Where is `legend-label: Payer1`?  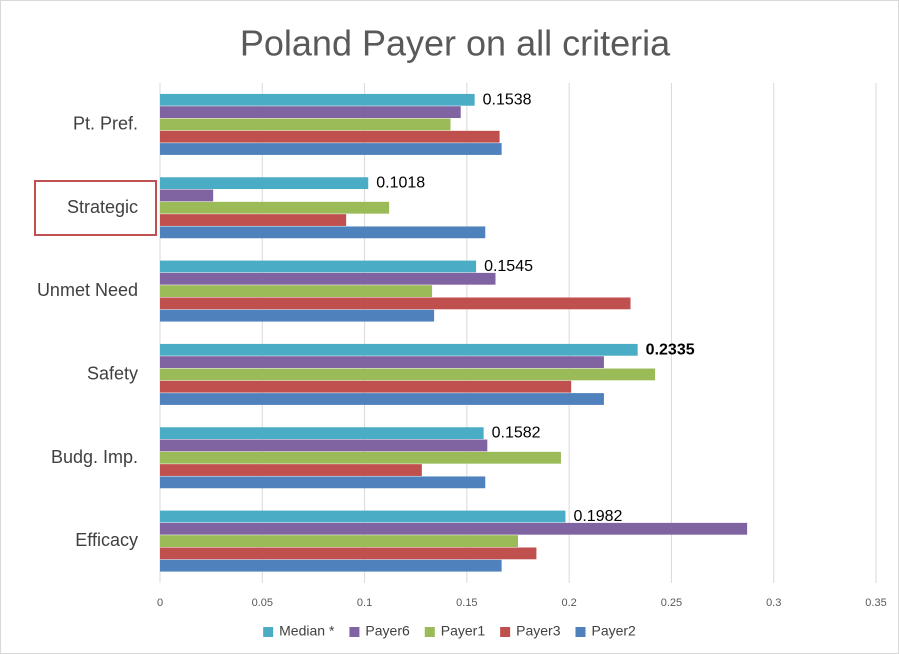
legend-label: Payer1 is located at coordinates (463, 631).